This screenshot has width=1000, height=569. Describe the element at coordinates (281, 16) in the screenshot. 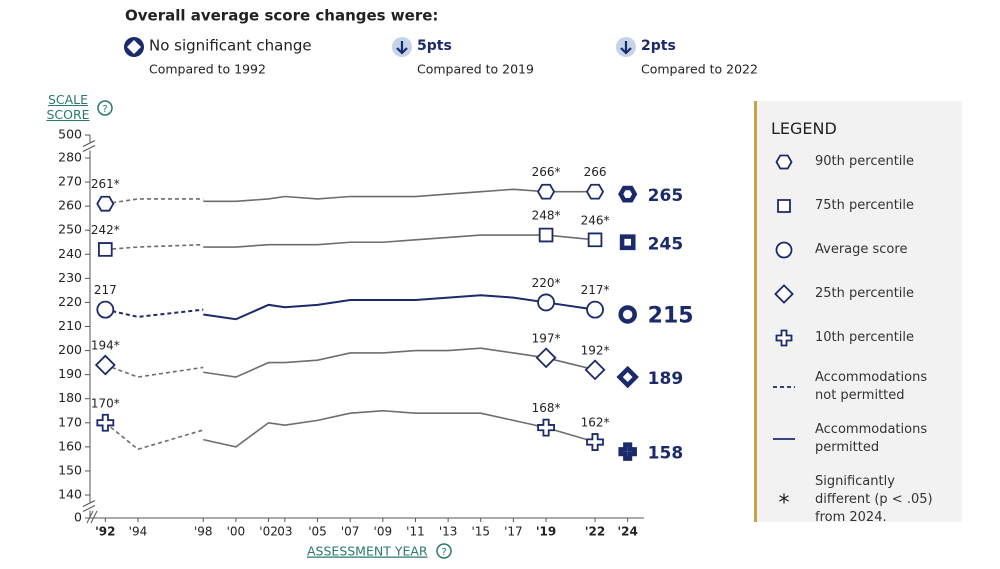

I see `summary-title: Overall average score changes were:` at that location.